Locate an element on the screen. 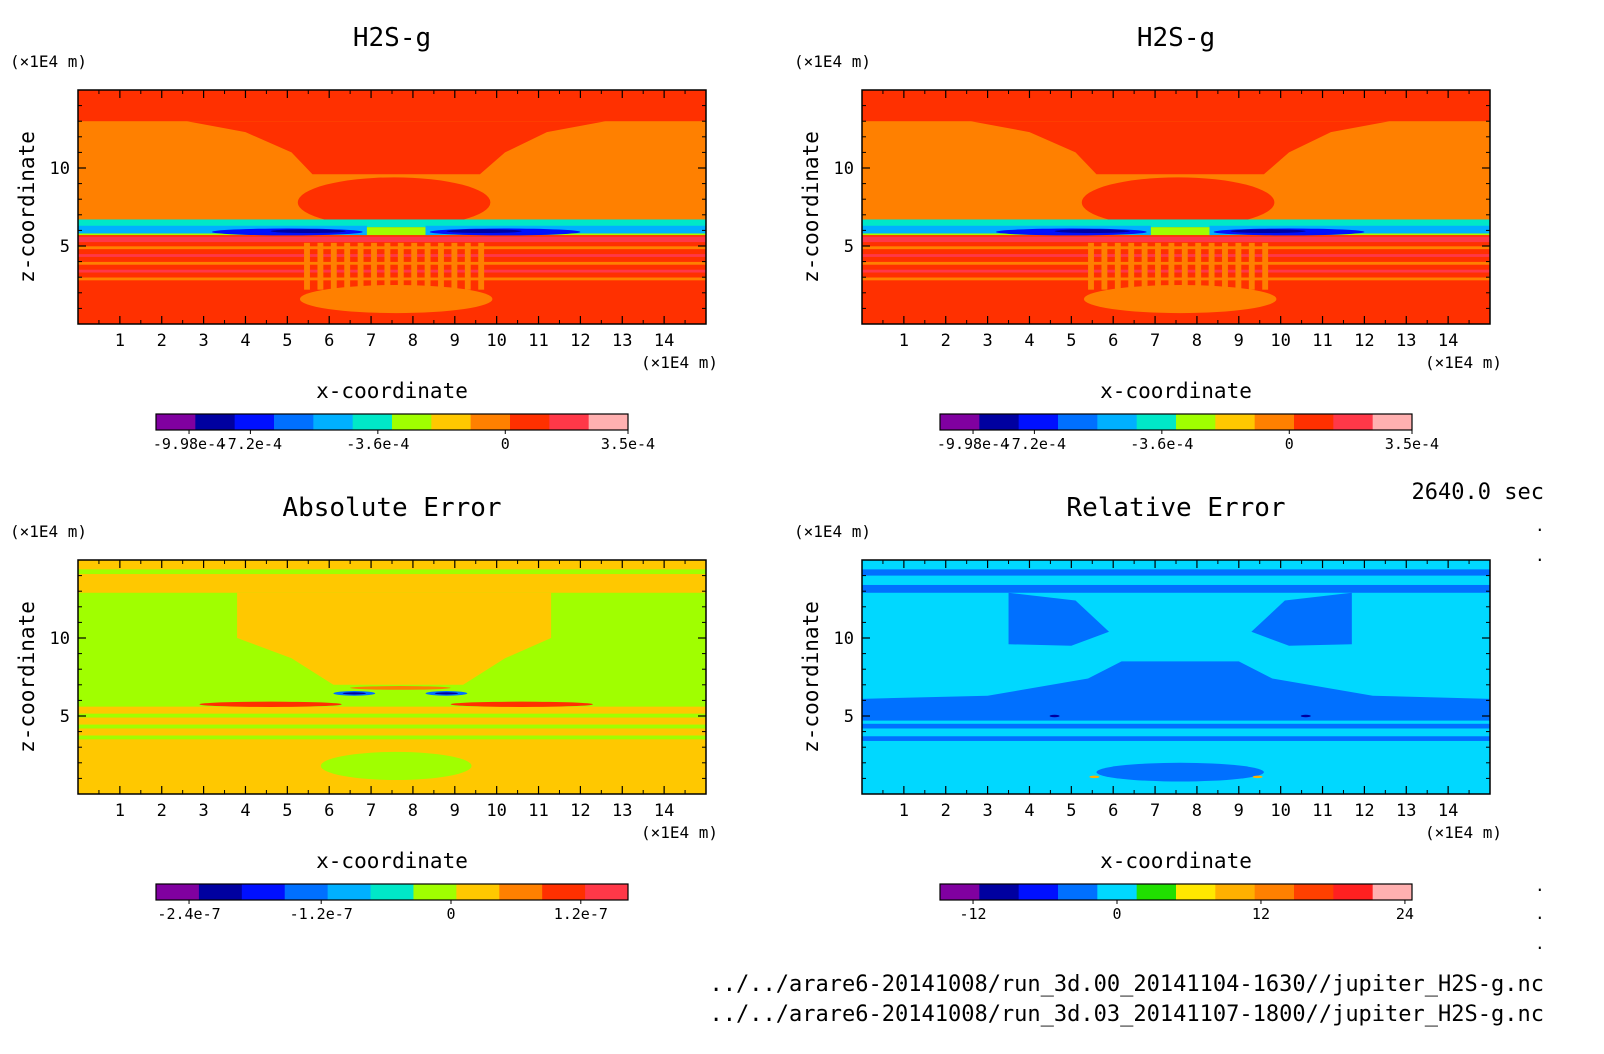  x-tick-label: 12 is located at coordinates (580, 341).